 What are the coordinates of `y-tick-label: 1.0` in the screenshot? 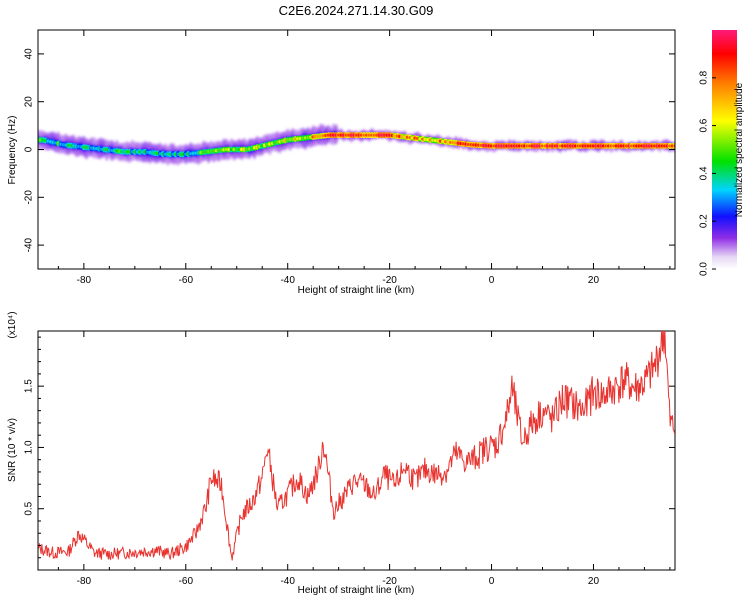 It's located at (29, 447).